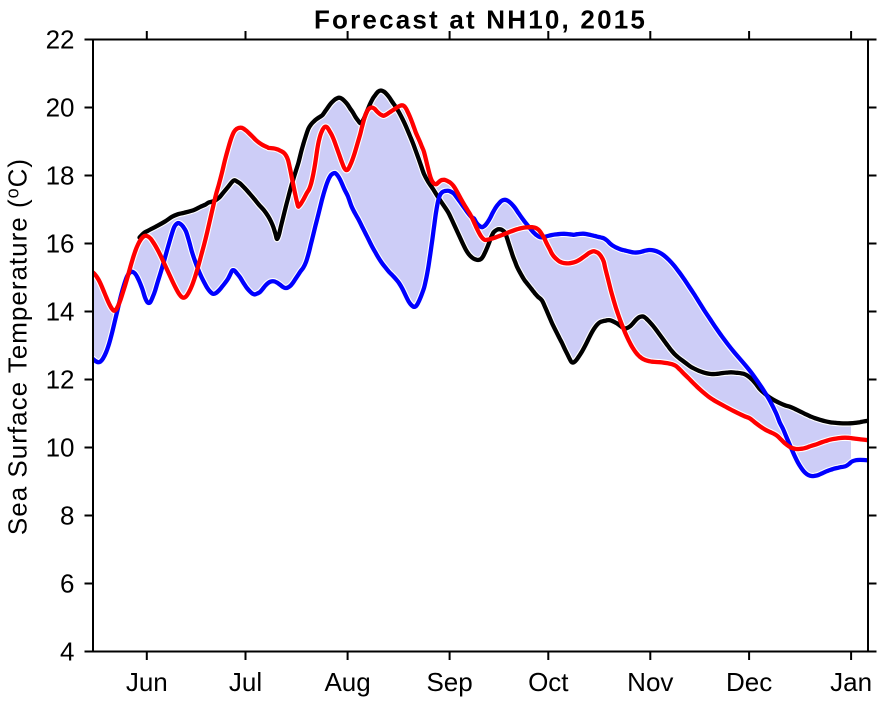  Describe the element at coordinates (650, 682) in the screenshot. I see `svg-text: Nov` at that location.